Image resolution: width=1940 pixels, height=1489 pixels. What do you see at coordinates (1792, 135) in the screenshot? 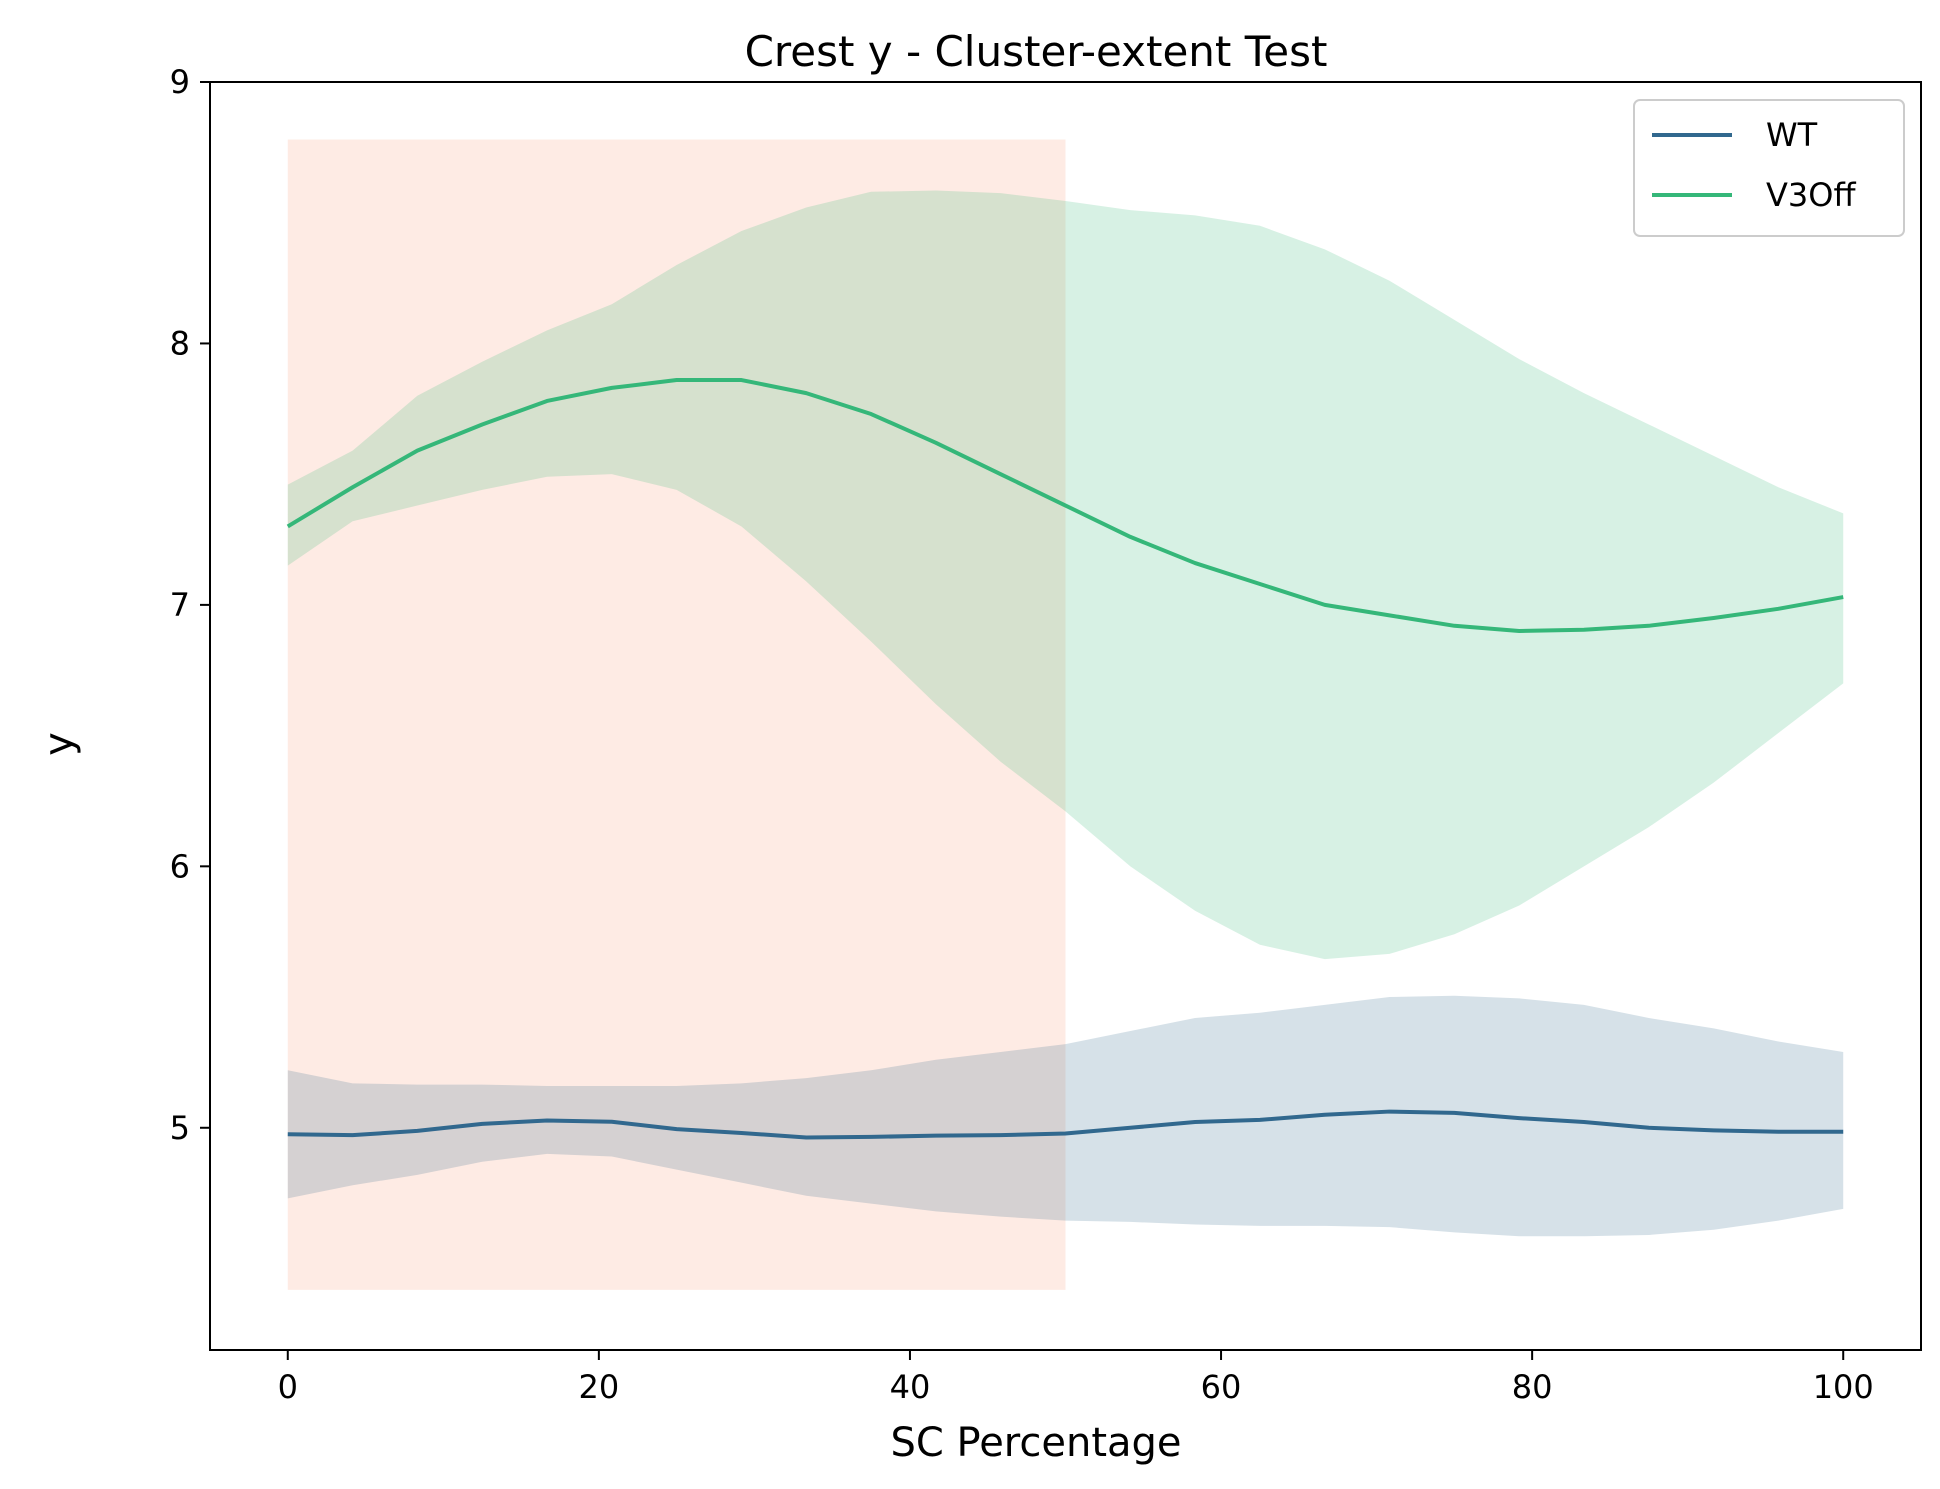
I see `legend-label-wt: WT` at bounding box center [1792, 135].